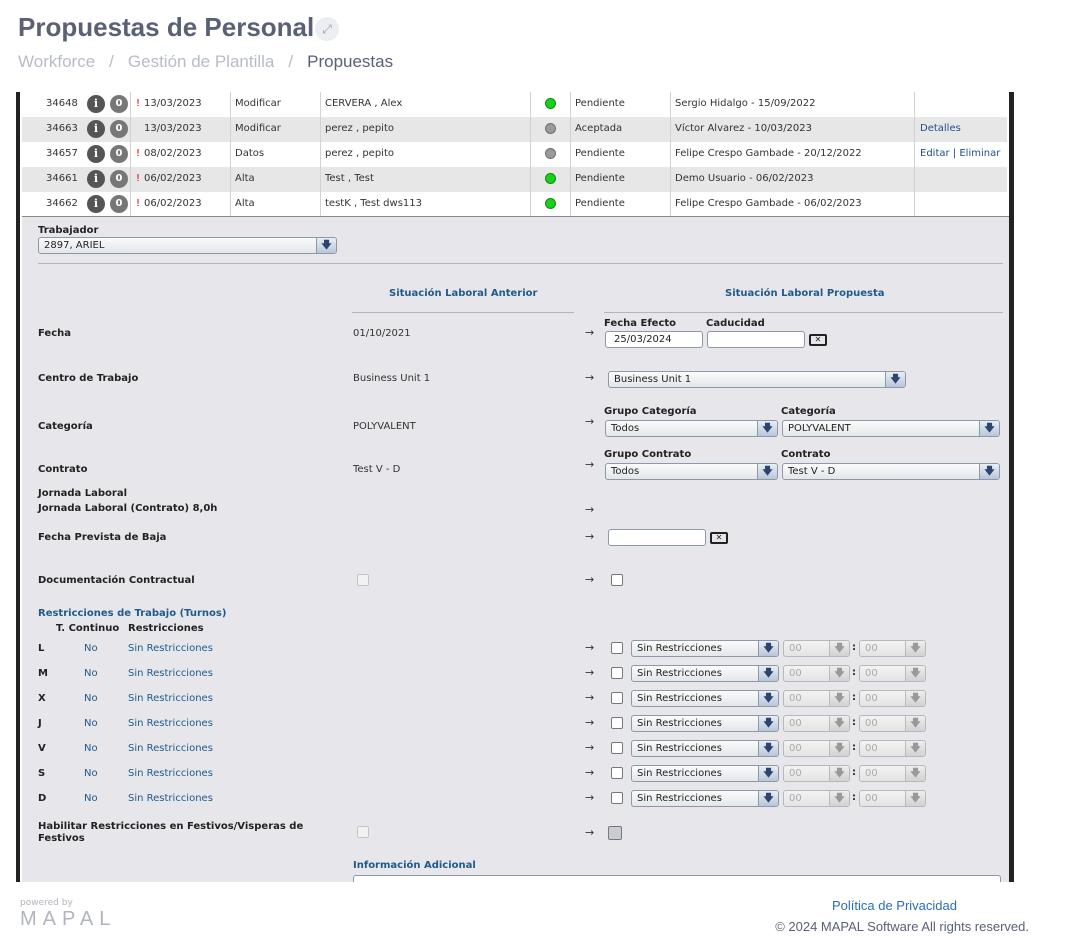 The height and width of the screenshot is (938, 1067). Describe the element at coordinates (768, 203) in the screenshot. I see `proposal-created: Felipe Crespo Gambade - 06/02/2023` at that location.